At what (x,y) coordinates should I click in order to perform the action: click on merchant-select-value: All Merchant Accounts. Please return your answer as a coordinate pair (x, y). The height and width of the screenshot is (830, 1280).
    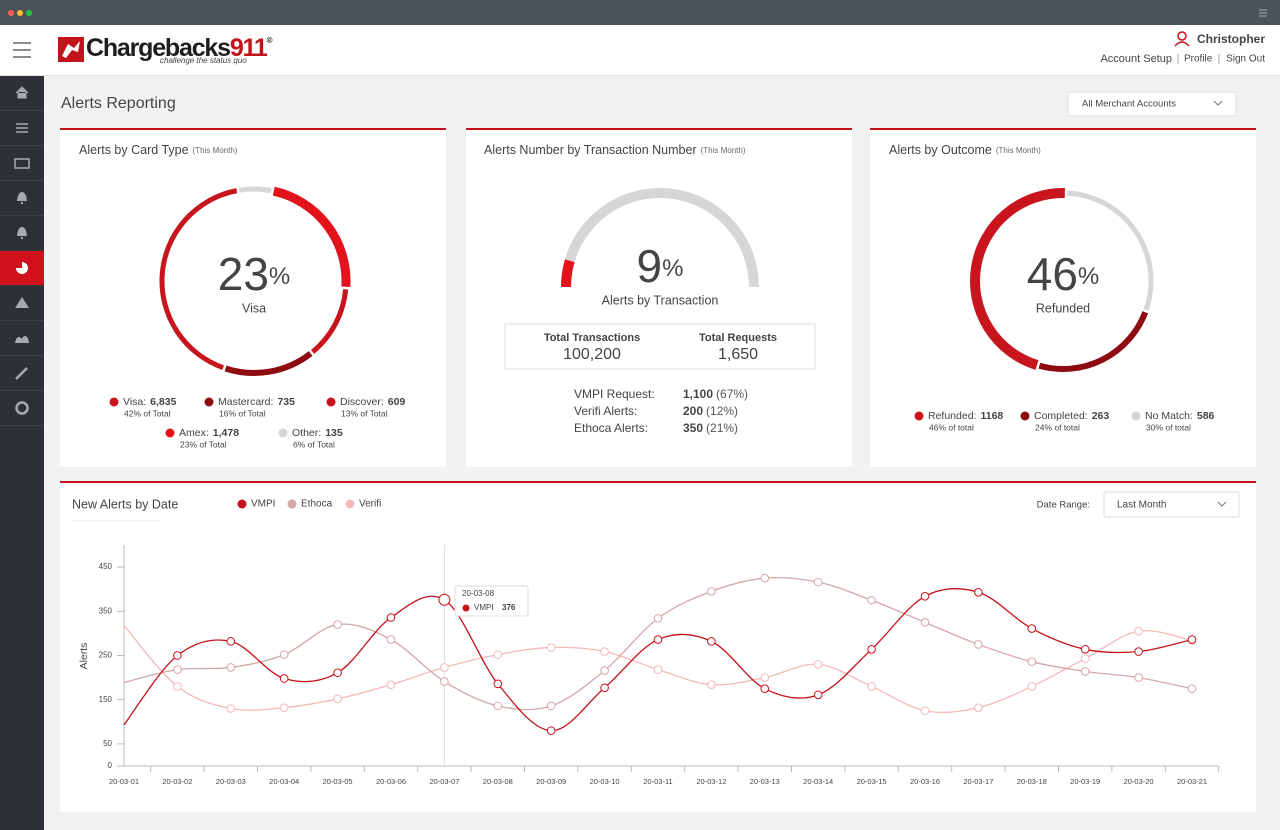
    Looking at the image, I should click on (1129, 104).